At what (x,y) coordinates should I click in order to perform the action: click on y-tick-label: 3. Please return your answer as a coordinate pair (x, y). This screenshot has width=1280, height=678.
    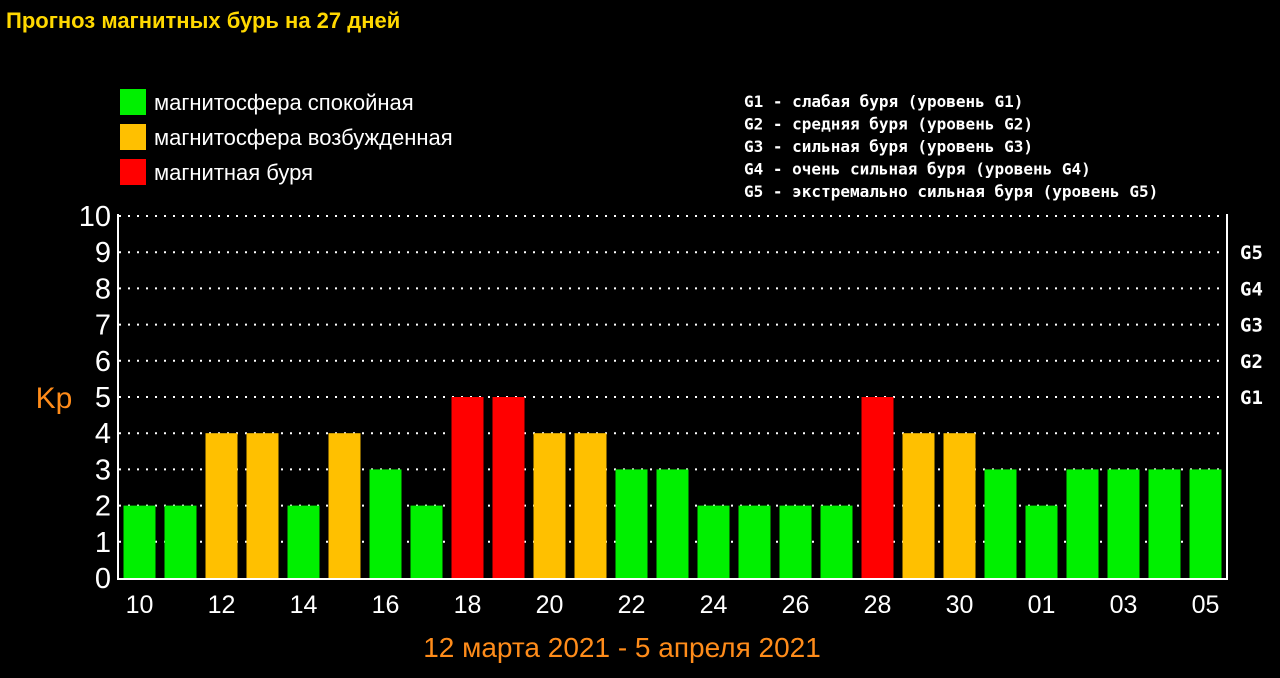
    Looking at the image, I should click on (103, 470).